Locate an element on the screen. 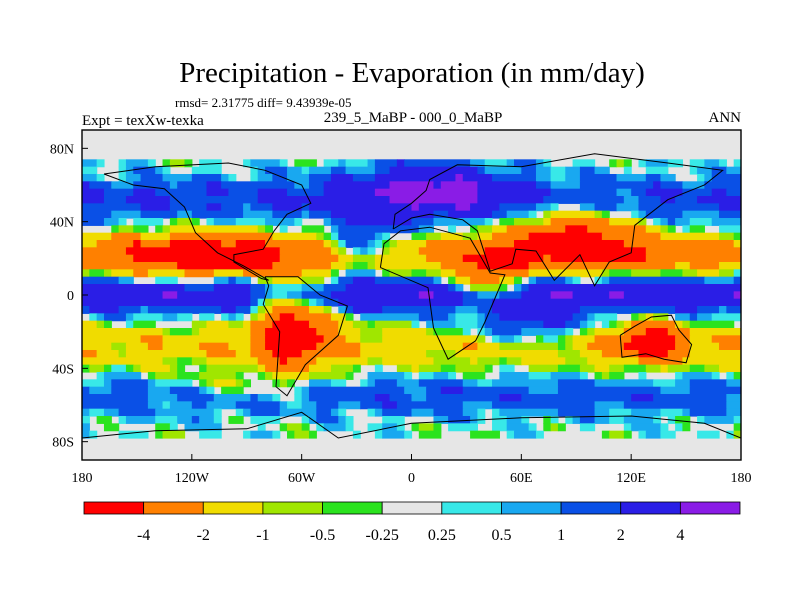 Image resolution: width=800 pixels, height=600 pixels. colorbar-label: 0.25 is located at coordinates (442, 535).